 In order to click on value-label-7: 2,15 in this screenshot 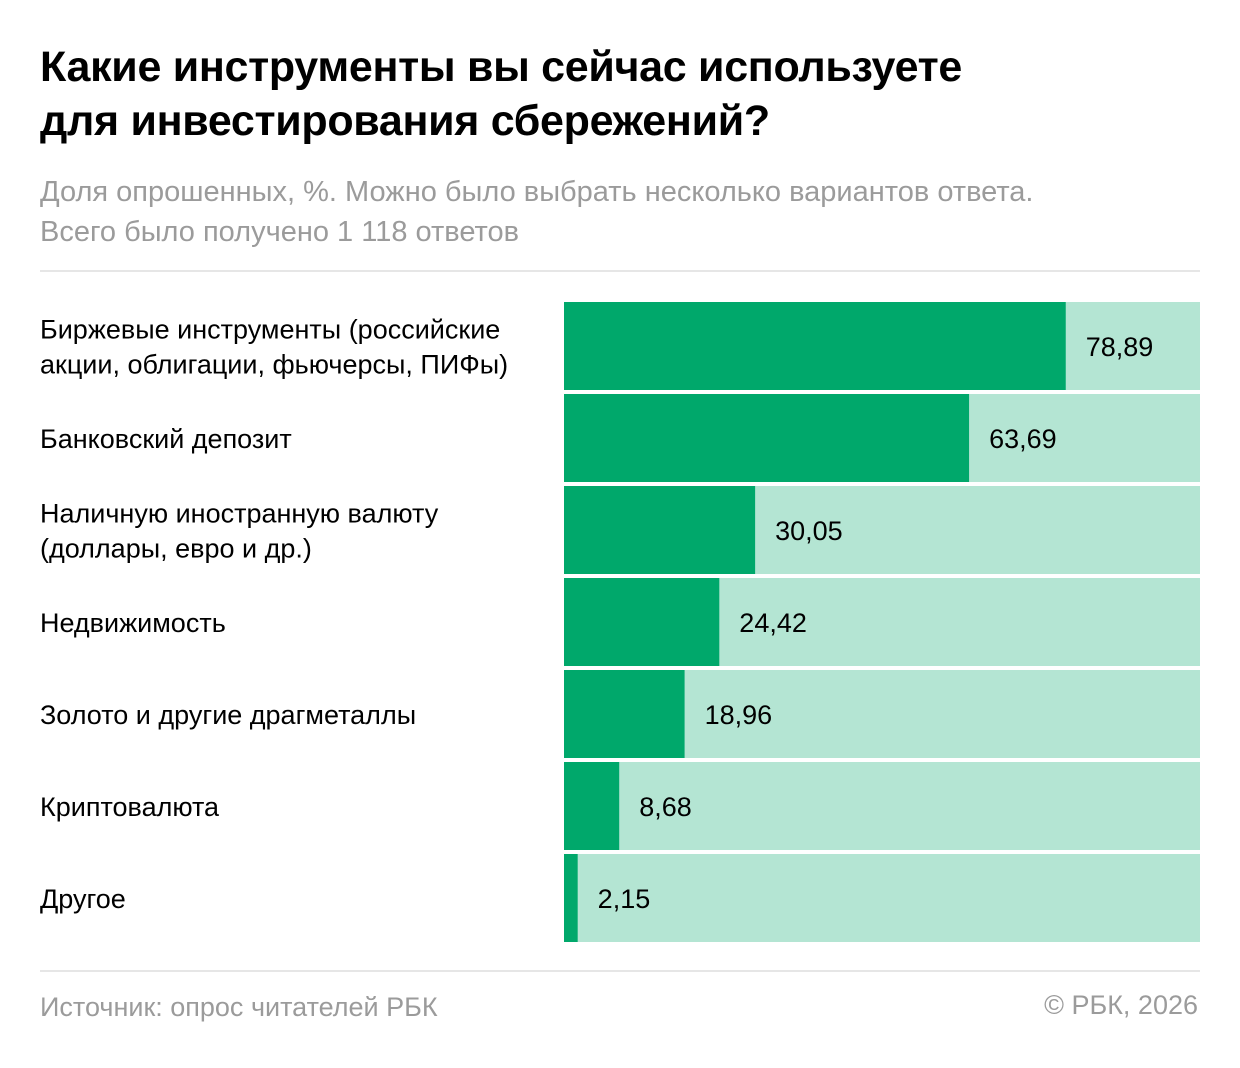, I will do `click(624, 899)`.